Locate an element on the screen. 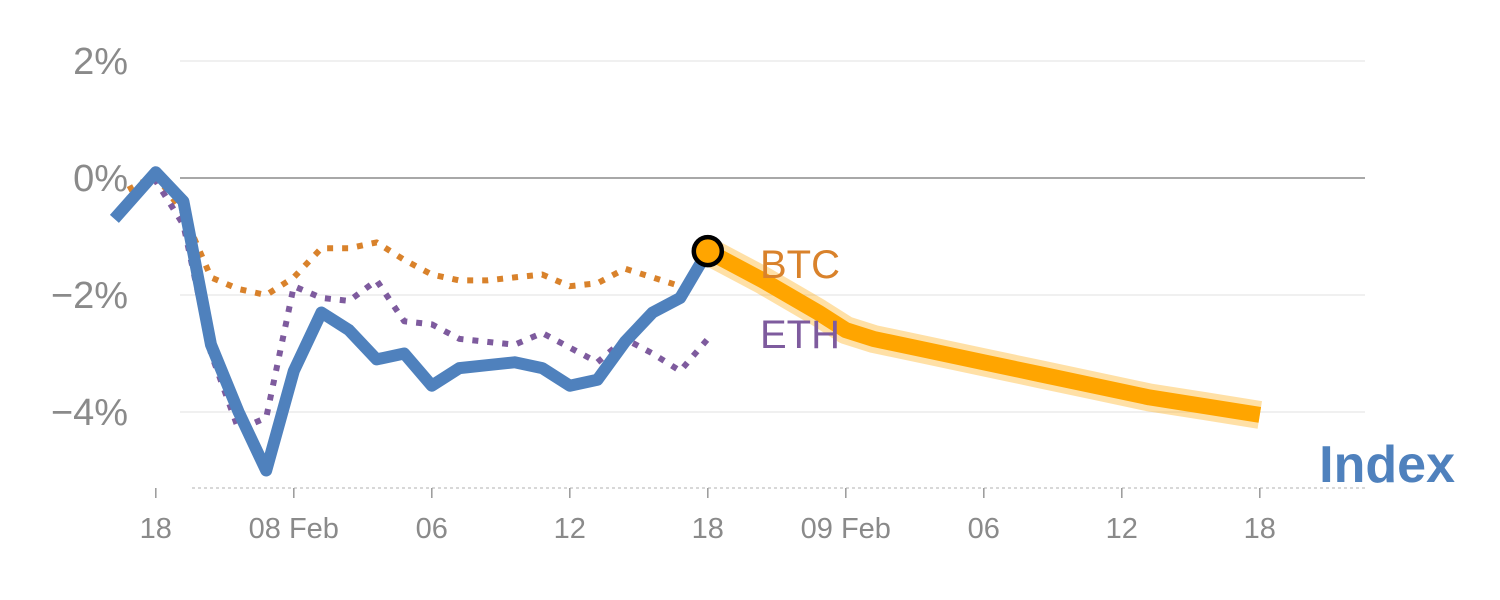 The width and height of the screenshot is (1500, 600). x-tick-label: 09 Feb is located at coordinates (846, 529).